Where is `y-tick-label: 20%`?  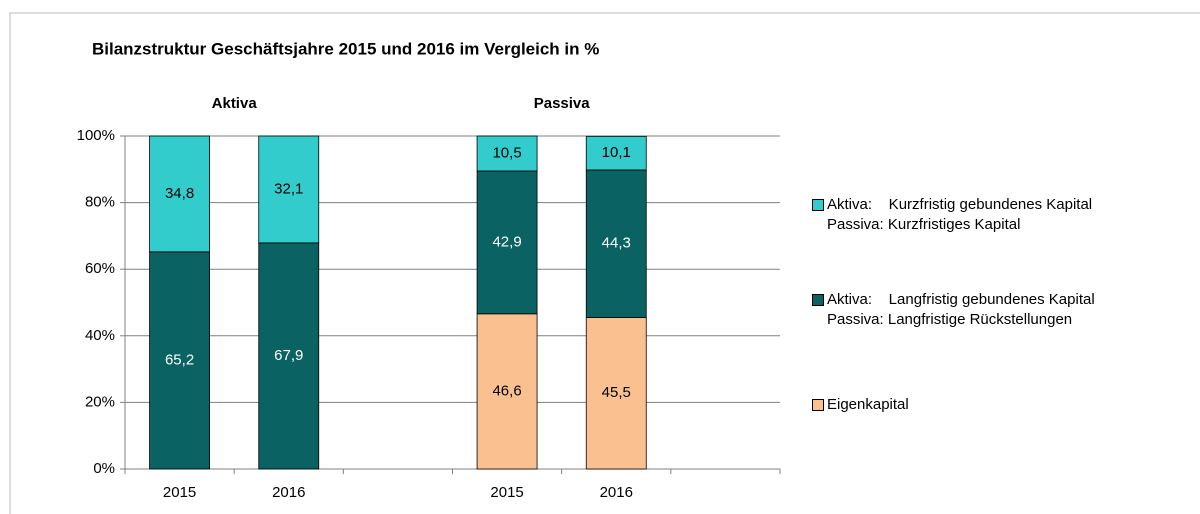
y-tick-label: 20% is located at coordinates (100, 401).